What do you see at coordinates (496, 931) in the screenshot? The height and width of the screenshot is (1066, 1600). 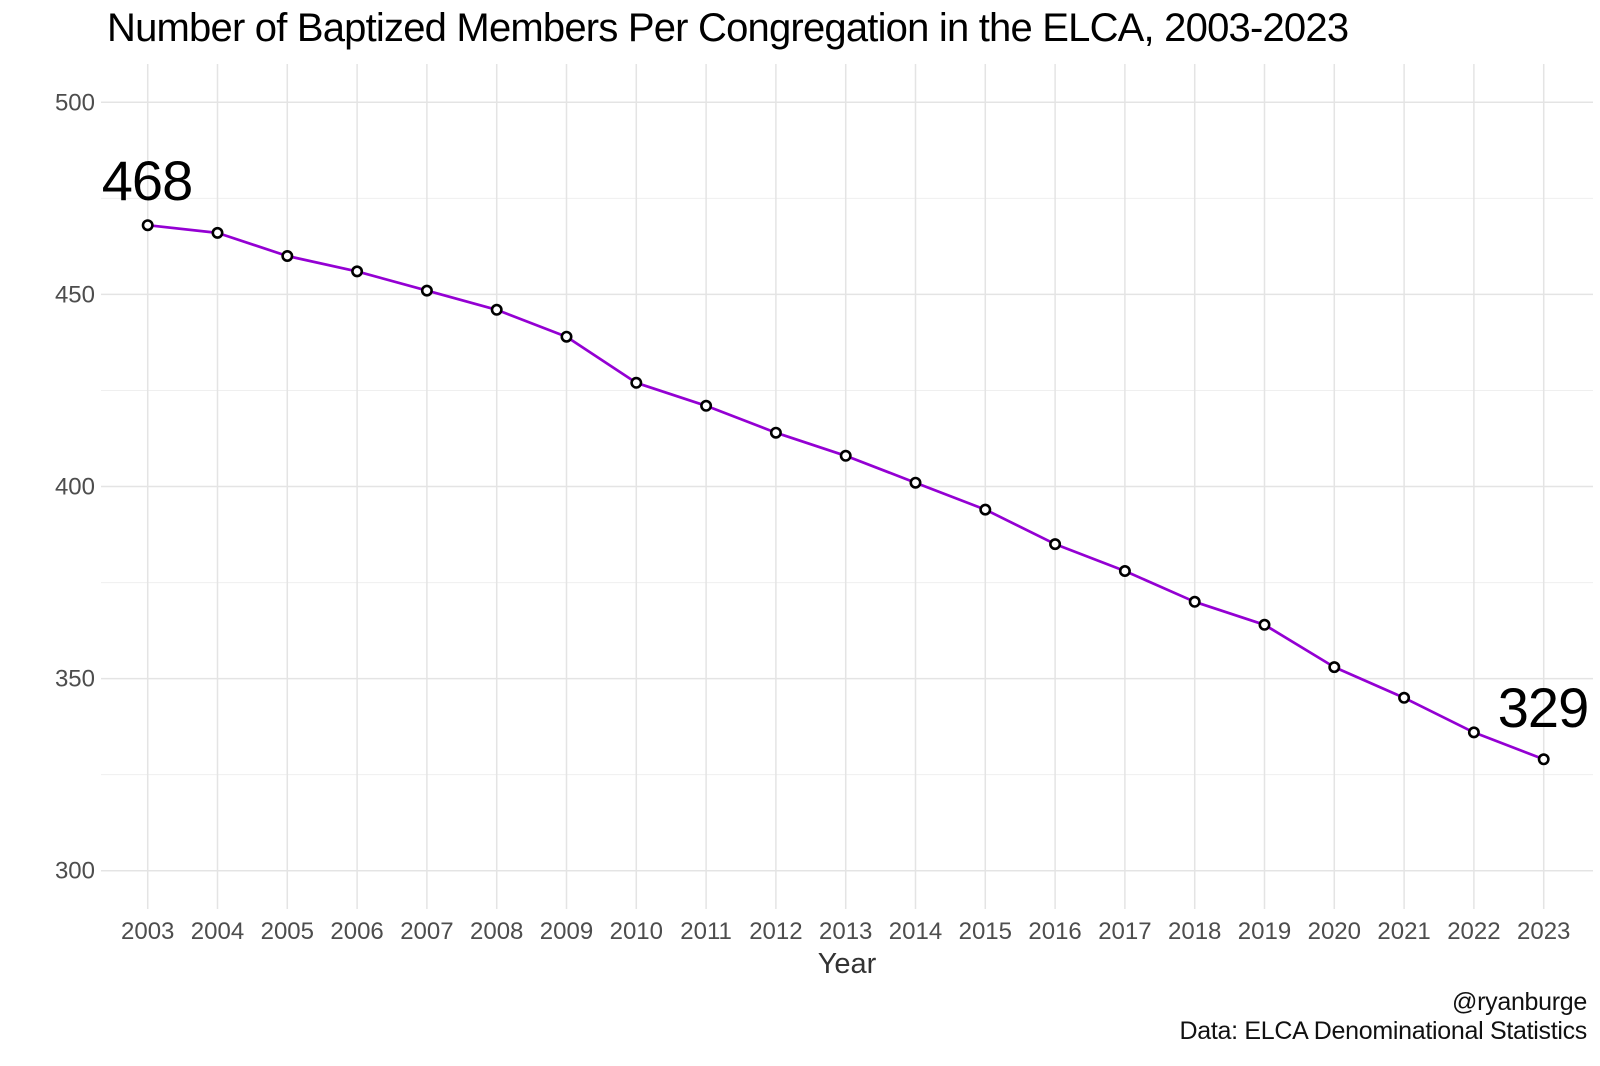 I see `x-tick-label: 2008` at bounding box center [496, 931].